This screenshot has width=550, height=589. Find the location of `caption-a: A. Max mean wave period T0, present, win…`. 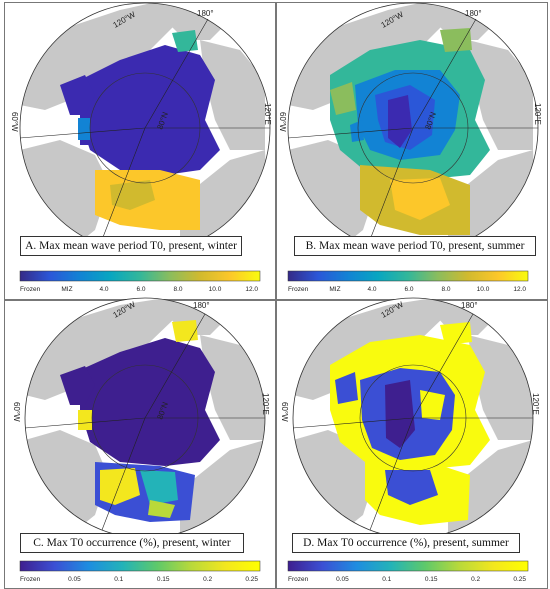

caption-a: A. Max mean wave period T0, present, win… is located at coordinates (131, 246).